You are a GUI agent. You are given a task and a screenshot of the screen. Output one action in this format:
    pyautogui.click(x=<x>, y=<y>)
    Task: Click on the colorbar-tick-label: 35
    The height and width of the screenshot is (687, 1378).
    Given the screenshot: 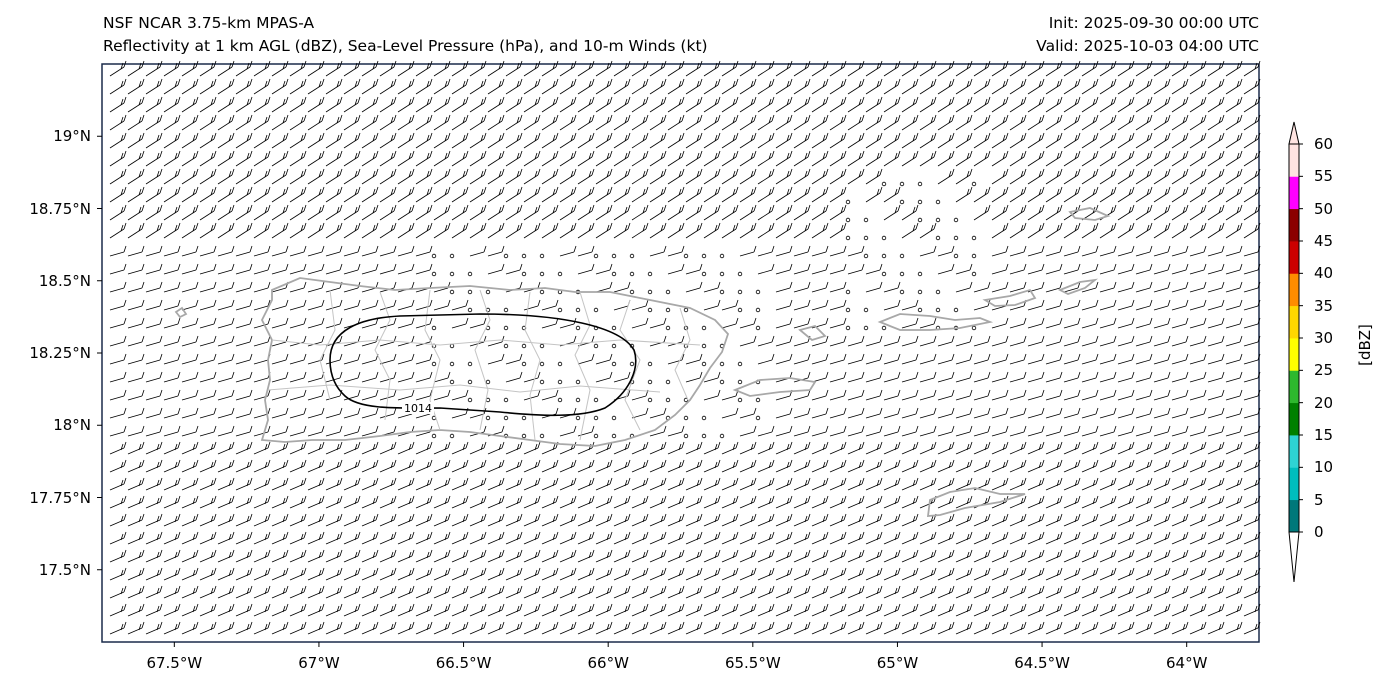 What is the action you would take?
    pyautogui.click(x=1324, y=305)
    